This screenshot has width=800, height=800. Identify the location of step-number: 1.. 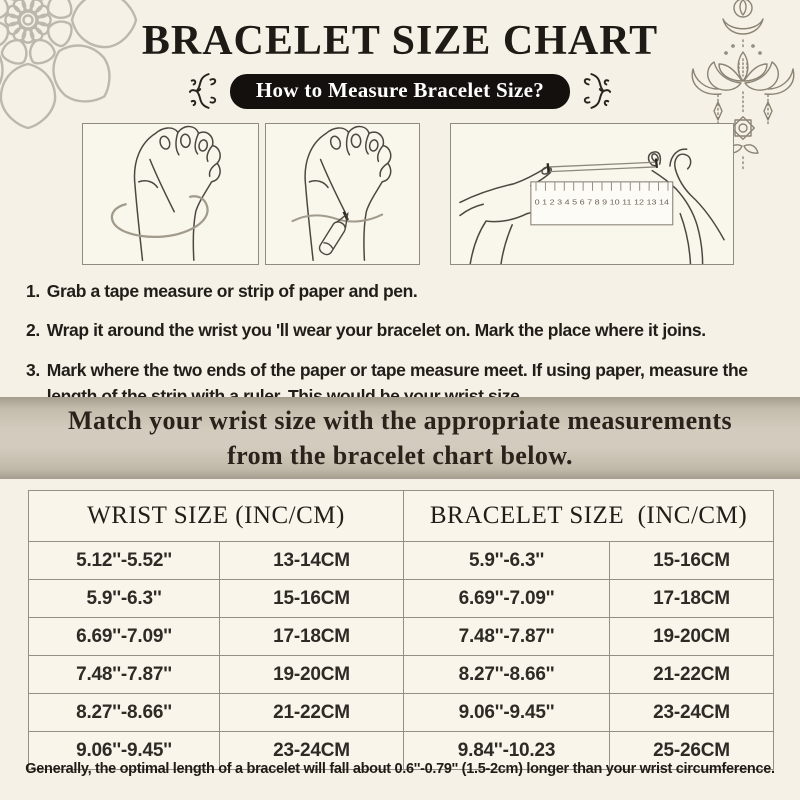
(33, 291).